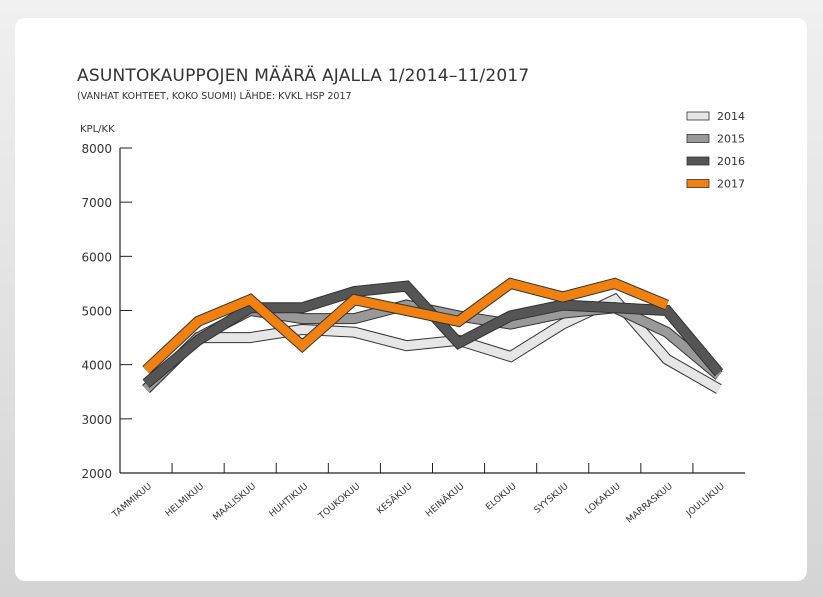  I want to click on legend-label-2015: 2015, so click(731, 139).